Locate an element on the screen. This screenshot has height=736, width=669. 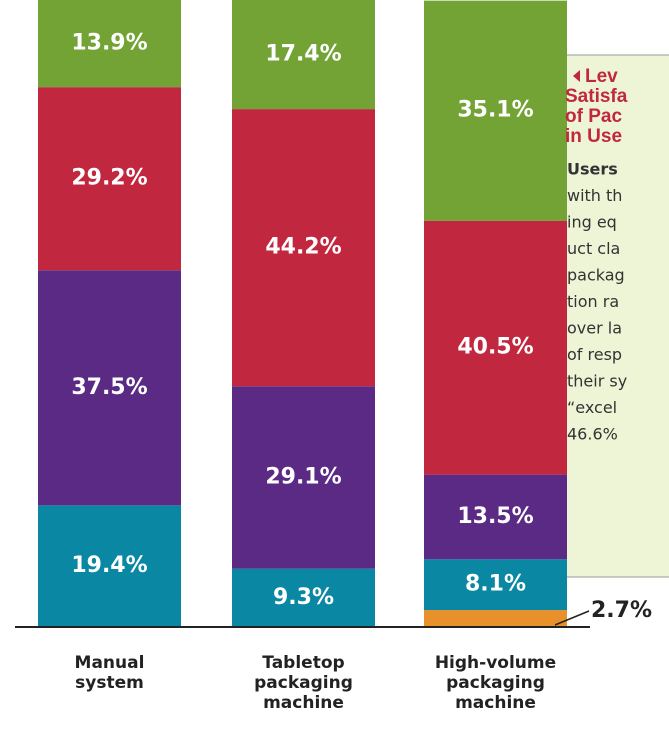
sidebar-text: with th is located at coordinates (594, 195).